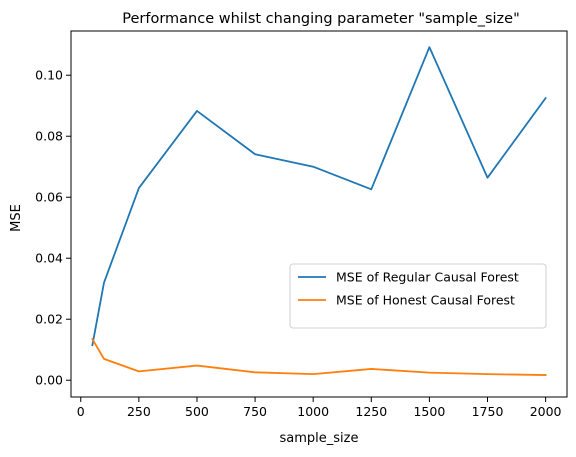  I want to click on x-tick-label: 500, so click(197, 411).